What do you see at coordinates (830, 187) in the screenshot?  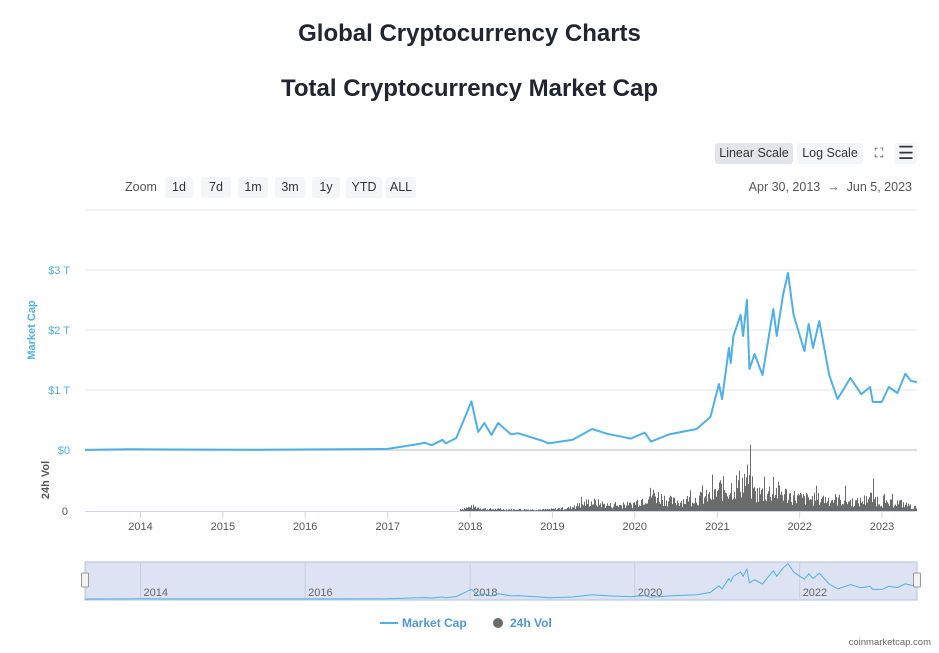 I see `date-range: Apr 30, 2013 → Jun 5, 2023` at bounding box center [830, 187].